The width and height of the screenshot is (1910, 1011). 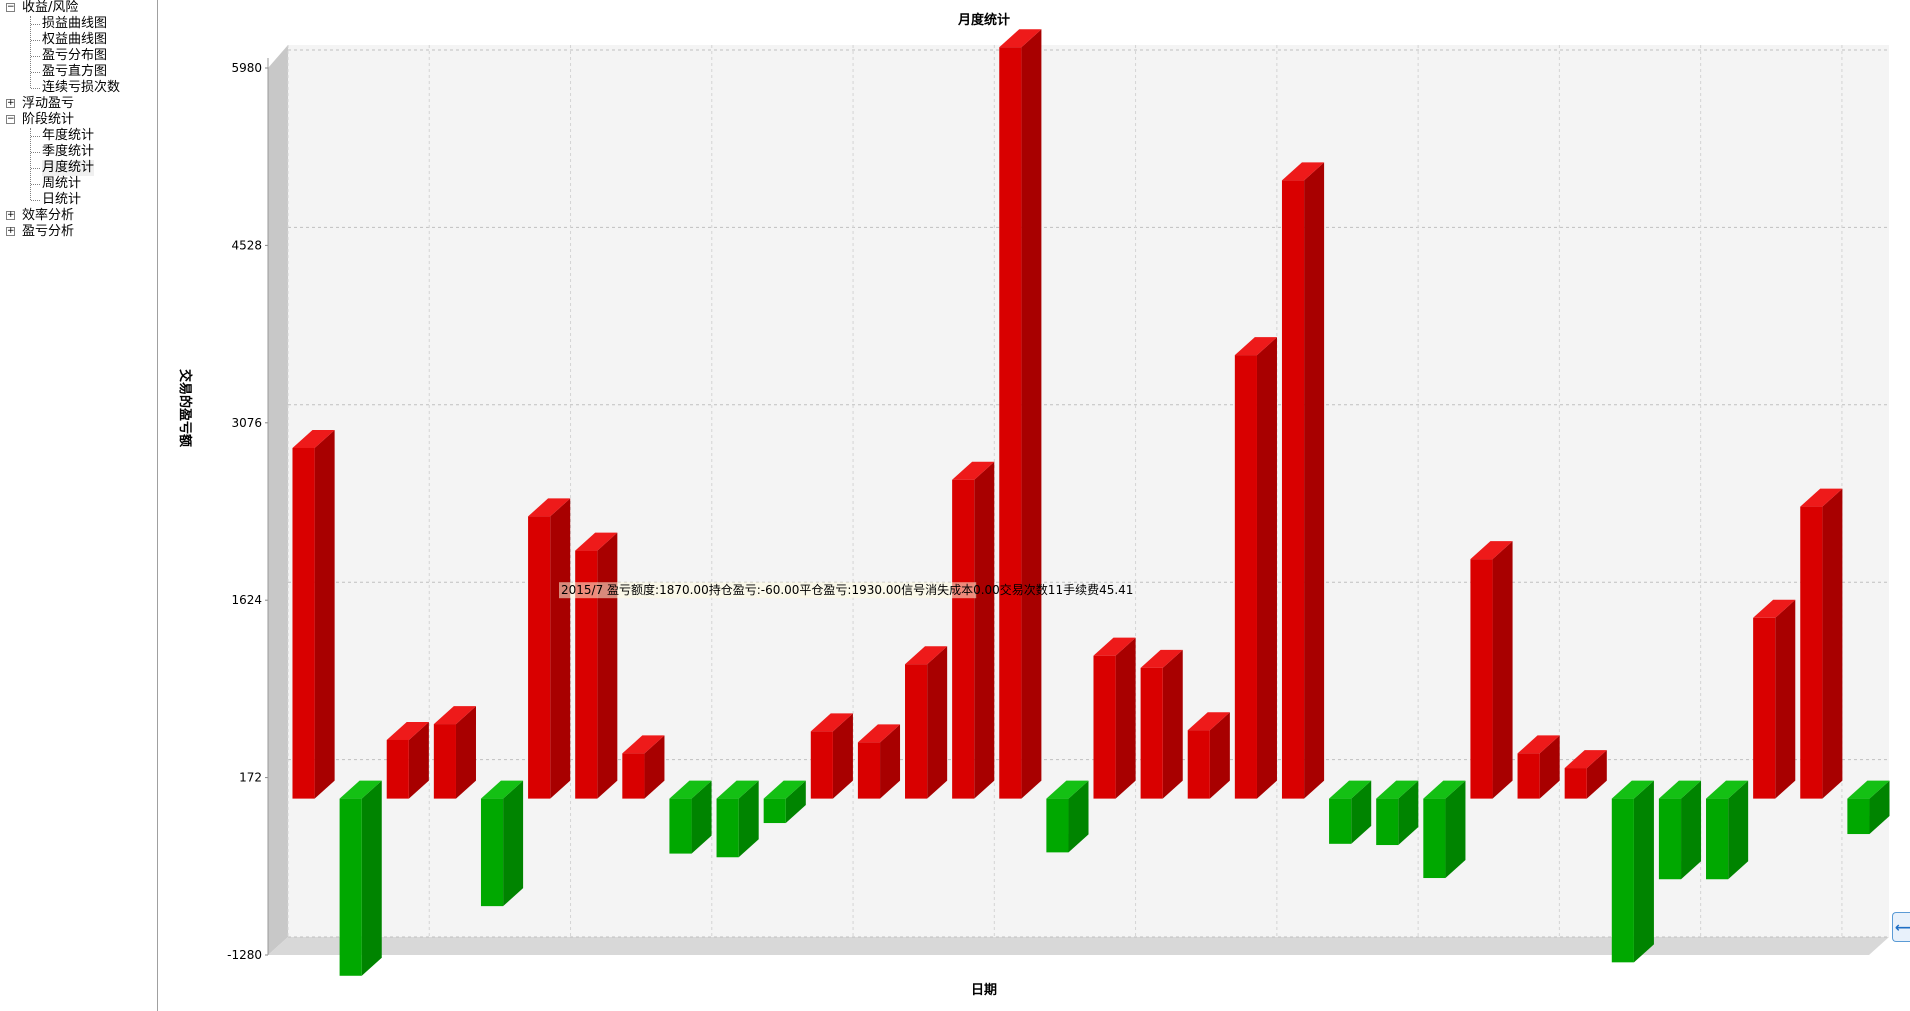 What do you see at coordinates (68, 151) in the screenshot?
I see `tree-item: 季度统计` at bounding box center [68, 151].